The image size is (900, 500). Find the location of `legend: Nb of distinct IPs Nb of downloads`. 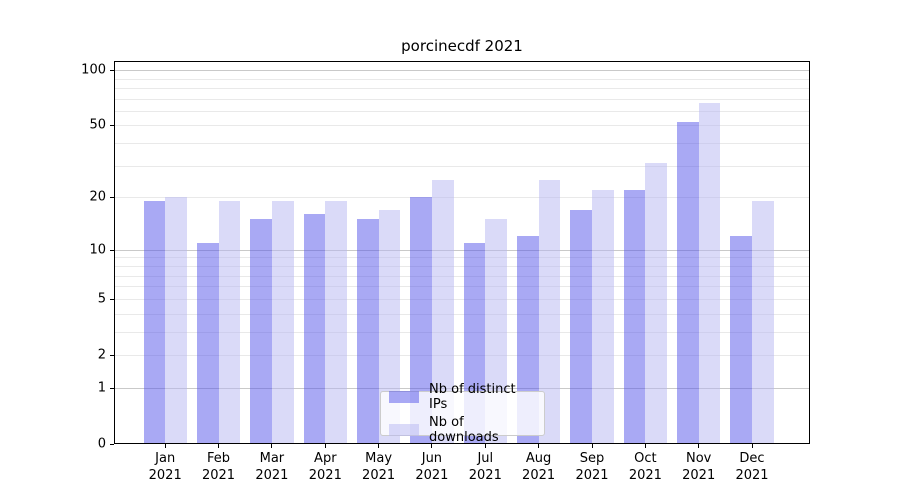

legend: Nb of distinct IPs Nb of downloads is located at coordinates (462, 413).